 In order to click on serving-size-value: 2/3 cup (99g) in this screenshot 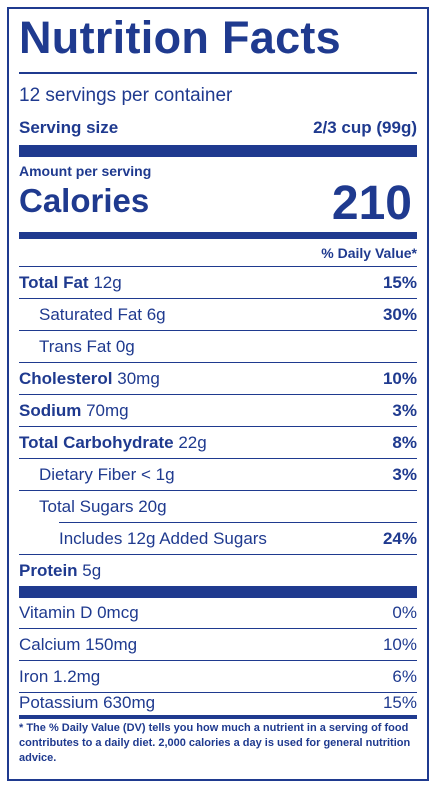, I will do `click(365, 127)`.